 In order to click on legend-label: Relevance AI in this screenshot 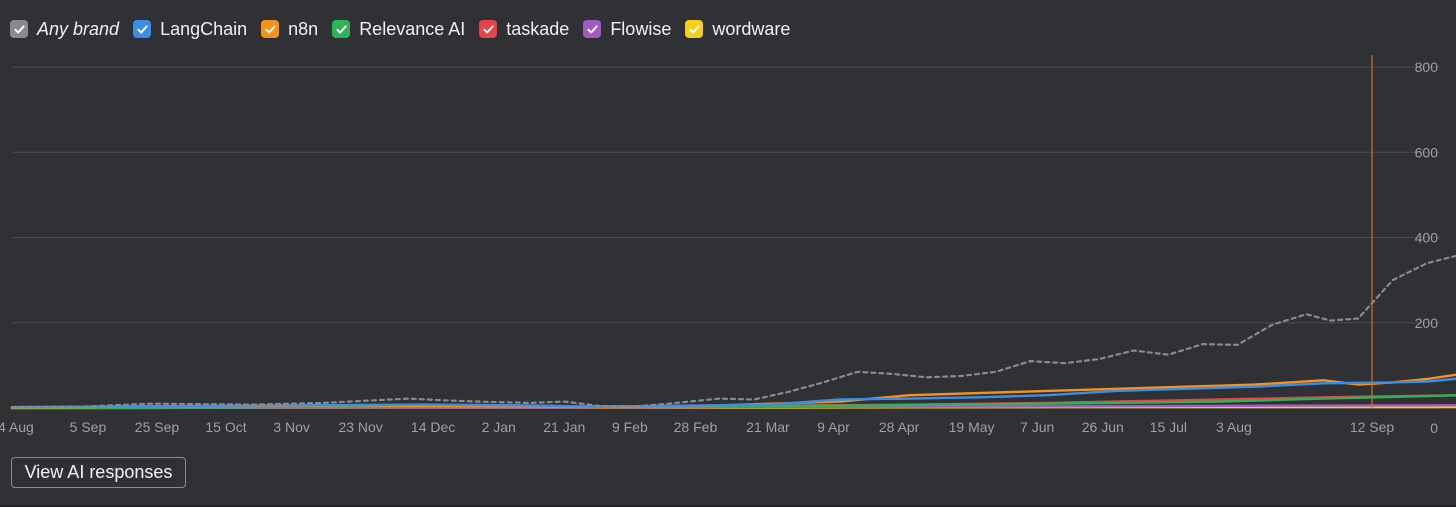, I will do `click(412, 28)`.